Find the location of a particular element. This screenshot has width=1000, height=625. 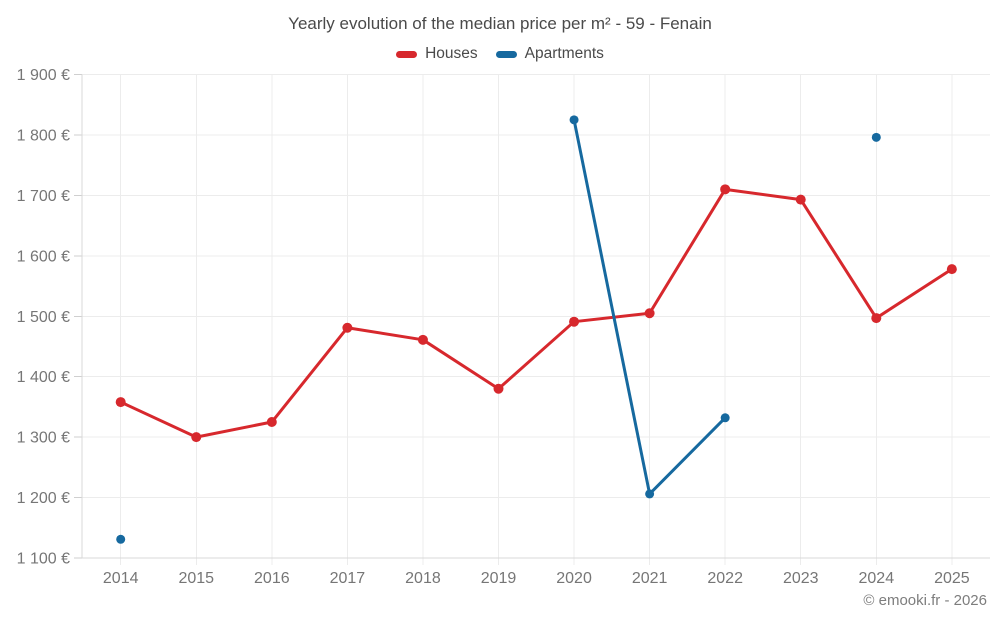

y-tick-label: 1 900 € is located at coordinates (43, 75).